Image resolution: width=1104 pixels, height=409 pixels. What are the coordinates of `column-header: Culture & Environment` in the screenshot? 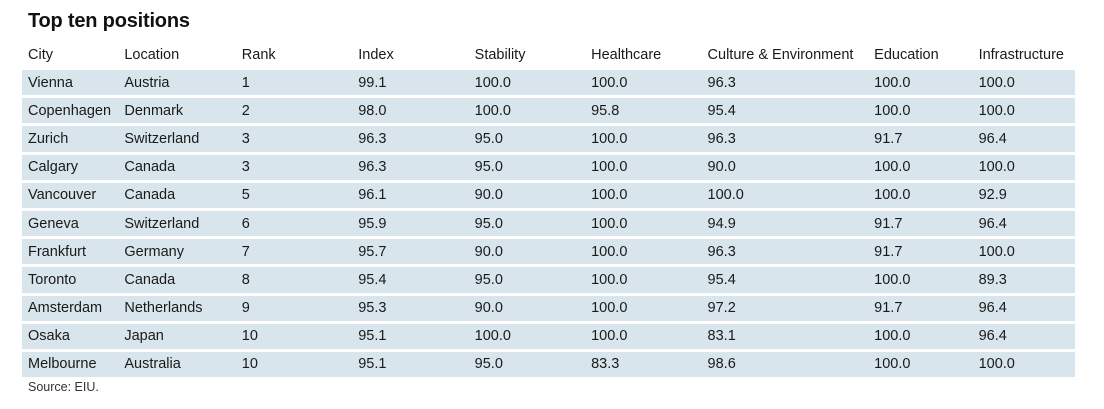 It's located at (780, 55).